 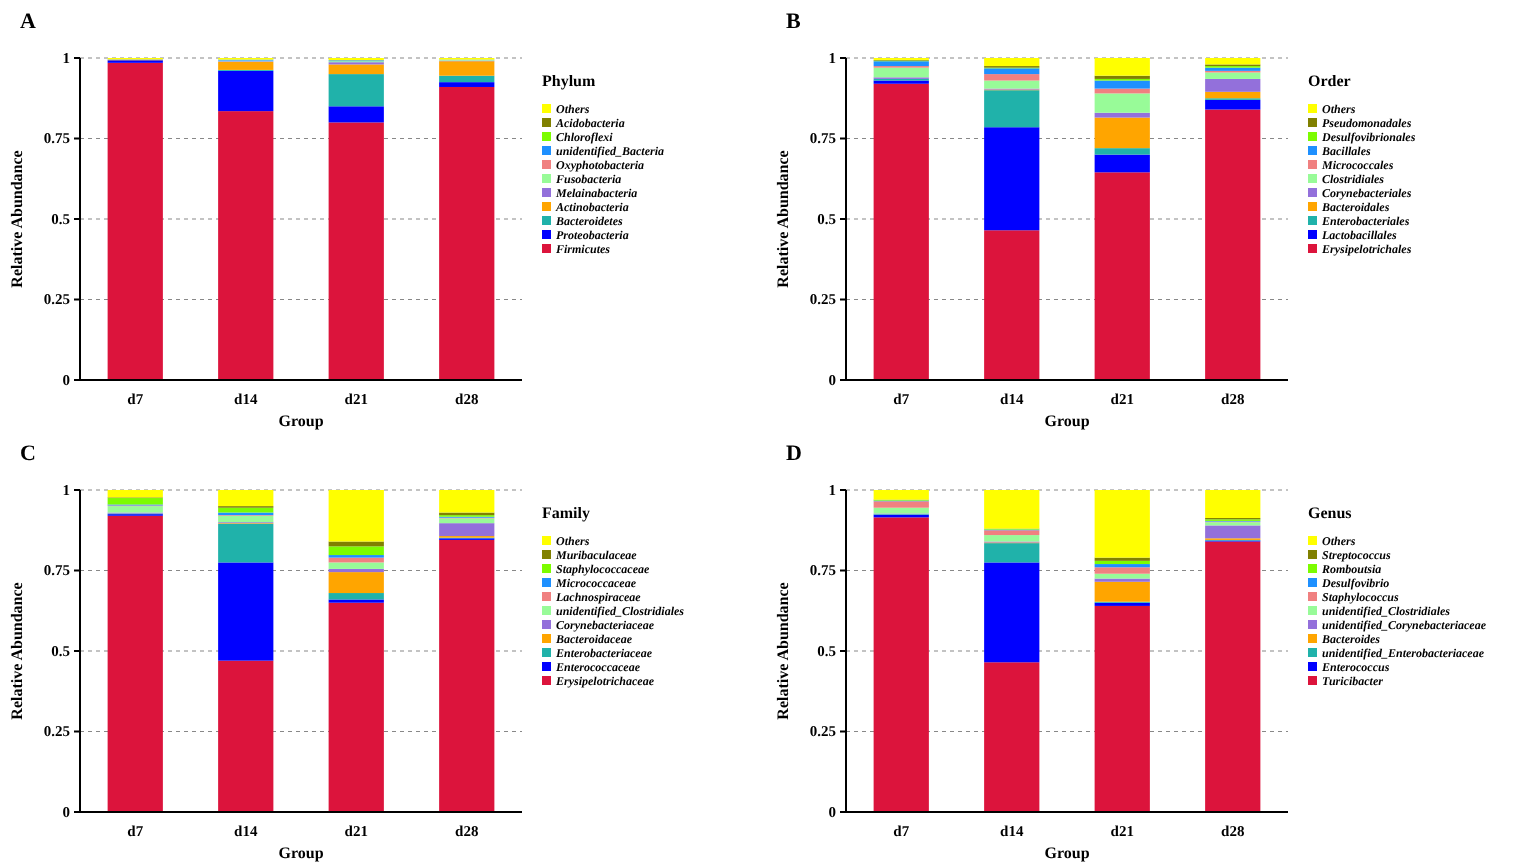 What do you see at coordinates (566, 513) in the screenshot?
I see `legend-title: Family` at bounding box center [566, 513].